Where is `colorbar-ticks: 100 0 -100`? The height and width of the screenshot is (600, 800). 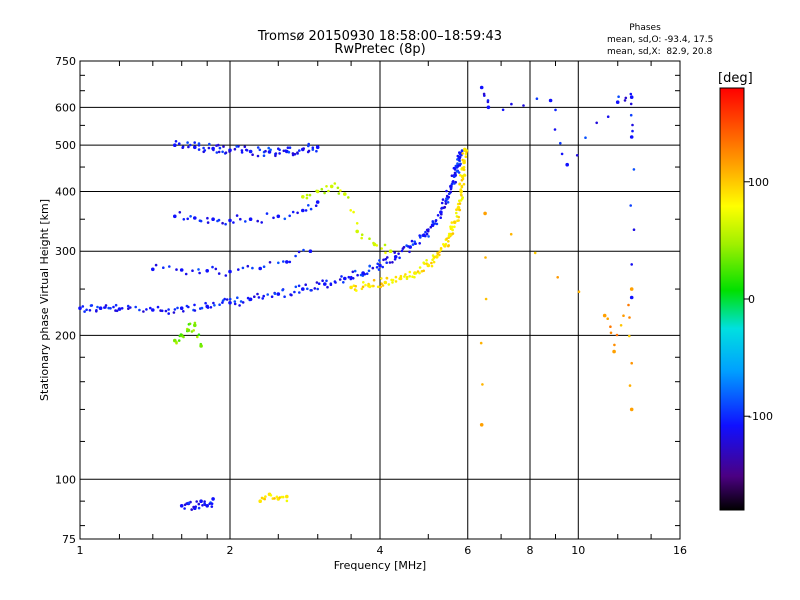
colorbar-ticks: 100 0 -100 is located at coordinates (758, 299).